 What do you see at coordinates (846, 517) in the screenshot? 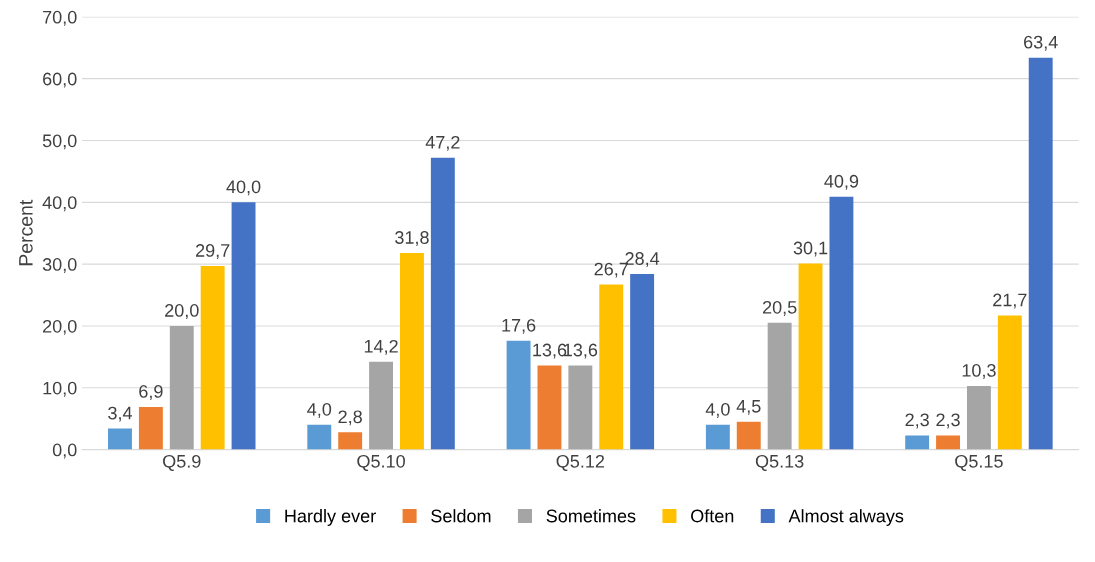
I see `legend-label: Almost always` at bounding box center [846, 517].